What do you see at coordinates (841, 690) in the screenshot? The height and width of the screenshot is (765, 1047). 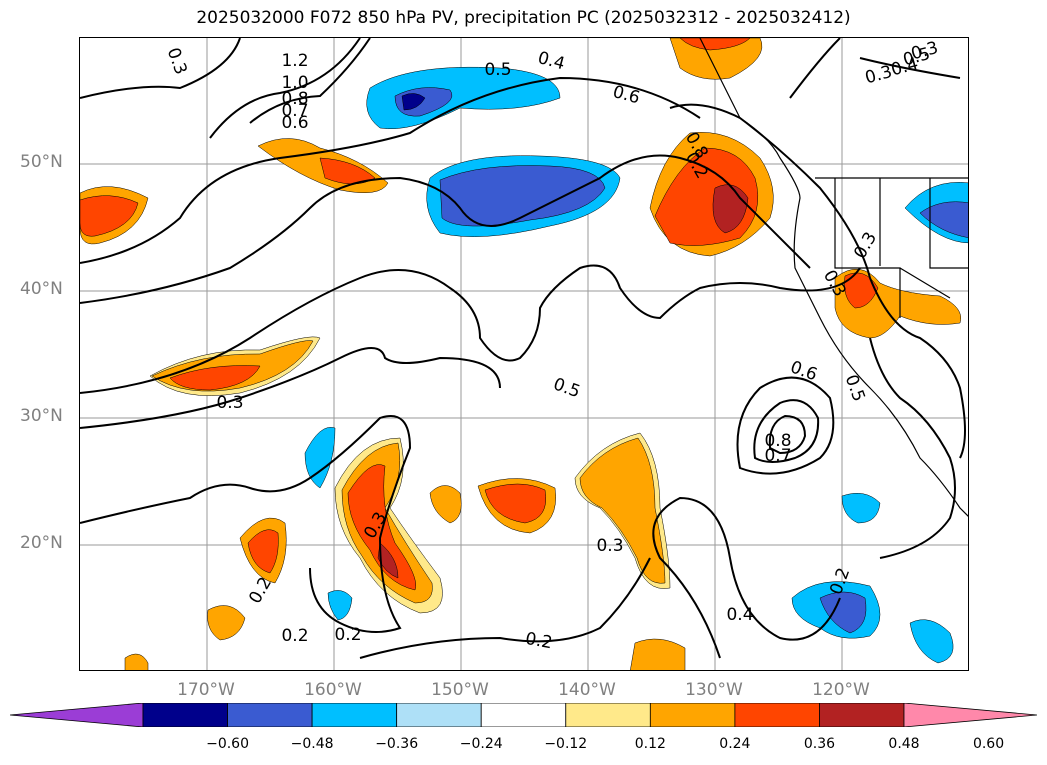 I see `lon-label-120w: 120°W` at bounding box center [841, 690].